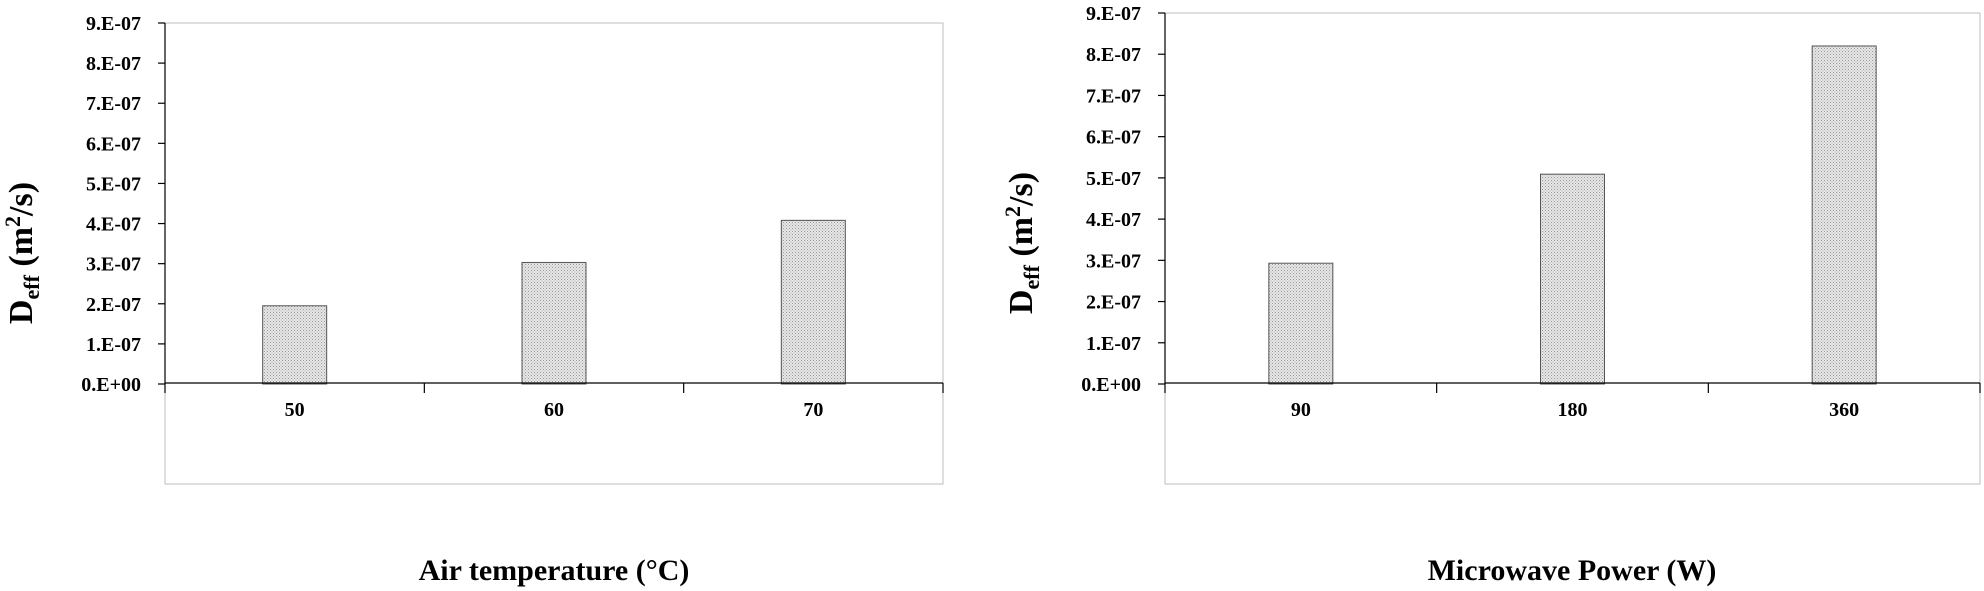 The image size is (1984, 591). I want to click on bars, so click(554, 302).